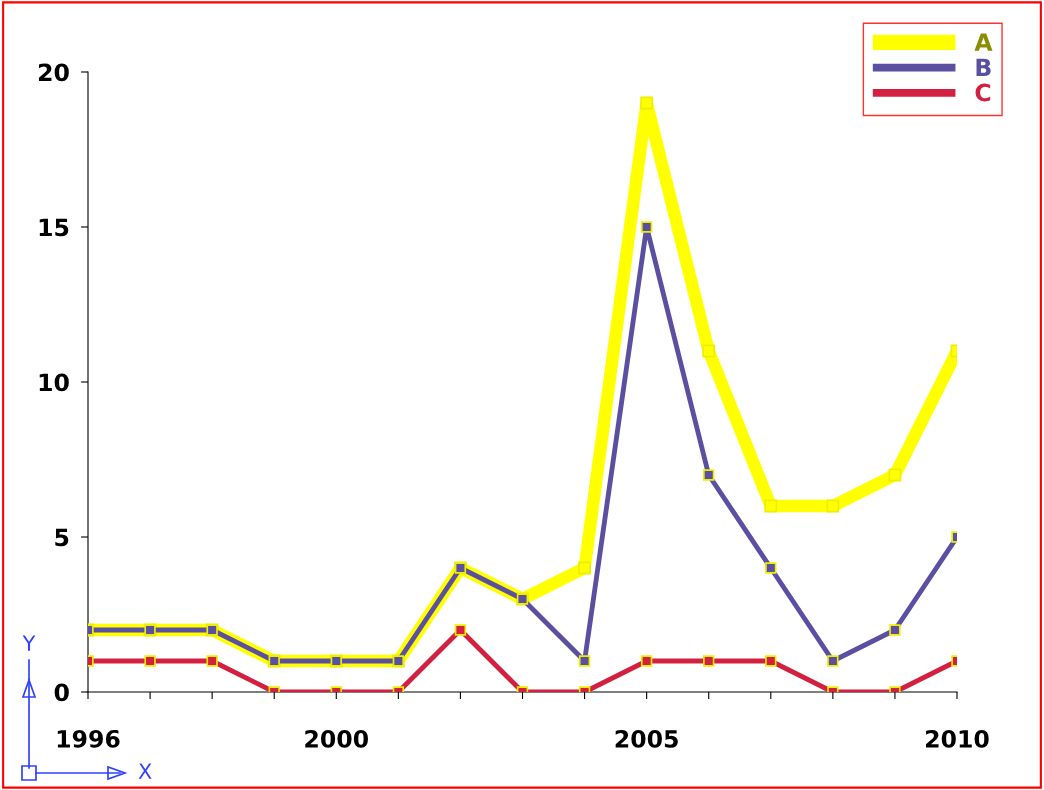 Image resolution: width=1044 pixels, height=790 pixels. Describe the element at coordinates (54, 382) in the screenshot. I see `y-tick-label: 10` at that location.